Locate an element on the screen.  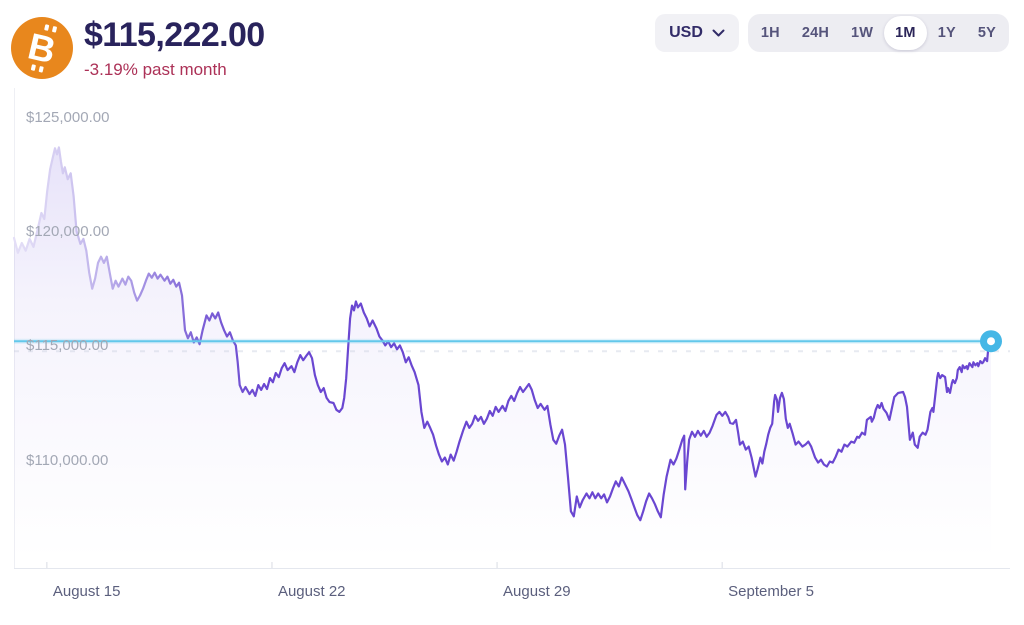
range-button-5y: 5Y is located at coordinates (987, 33).